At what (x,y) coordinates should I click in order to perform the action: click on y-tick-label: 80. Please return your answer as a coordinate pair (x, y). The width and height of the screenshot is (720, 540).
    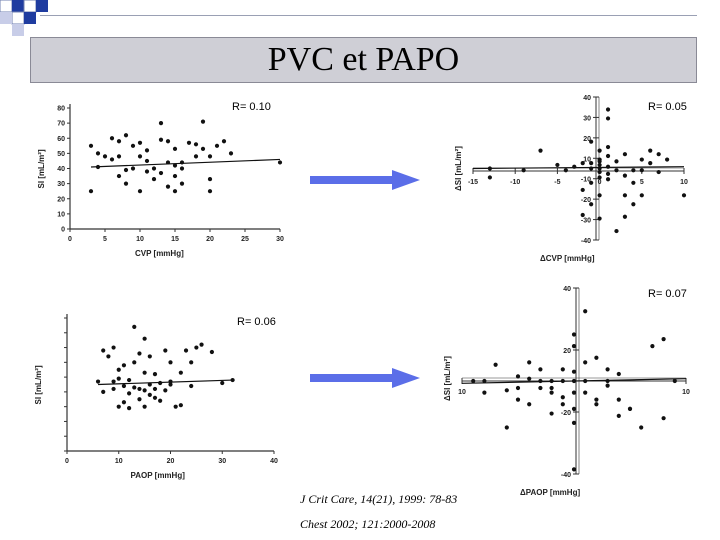
    Looking at the image, I should click on (61, 109).